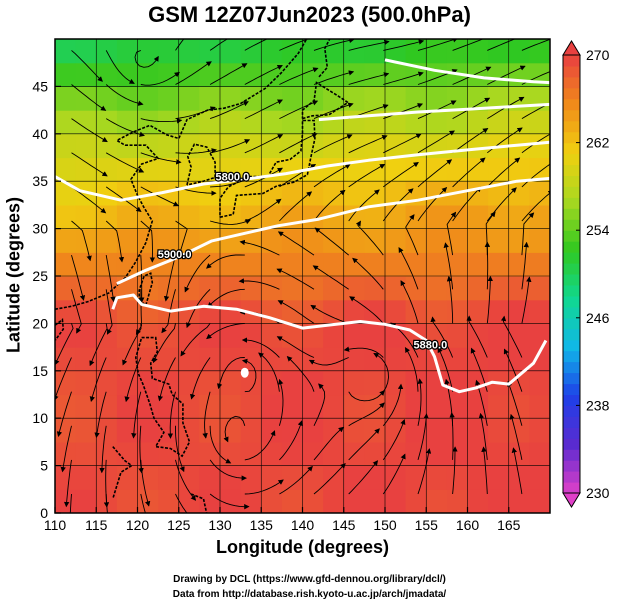 Image resolution: width=619 pixels, height=605 pixels. Describe the element at coordinates (571, 500) in the screenshot. I see `colorbar-min-arrow` at that location.